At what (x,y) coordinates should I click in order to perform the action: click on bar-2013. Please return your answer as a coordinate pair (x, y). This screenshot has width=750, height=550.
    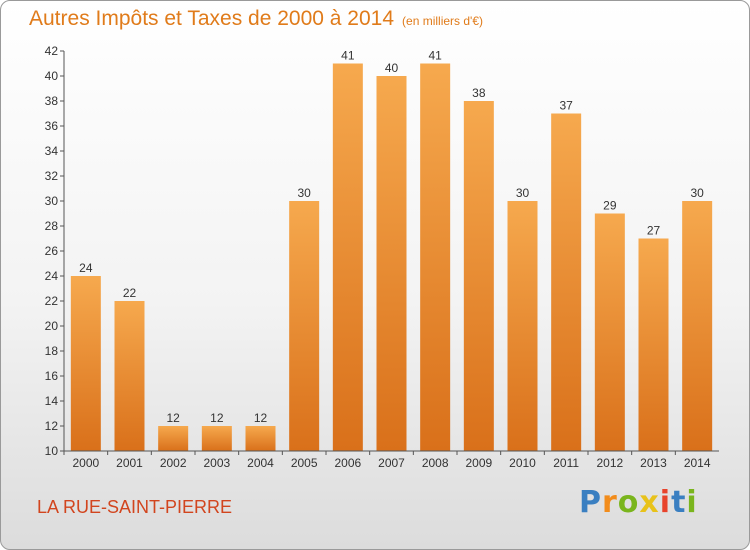
    Looking at the image, I should click on (653, 344).